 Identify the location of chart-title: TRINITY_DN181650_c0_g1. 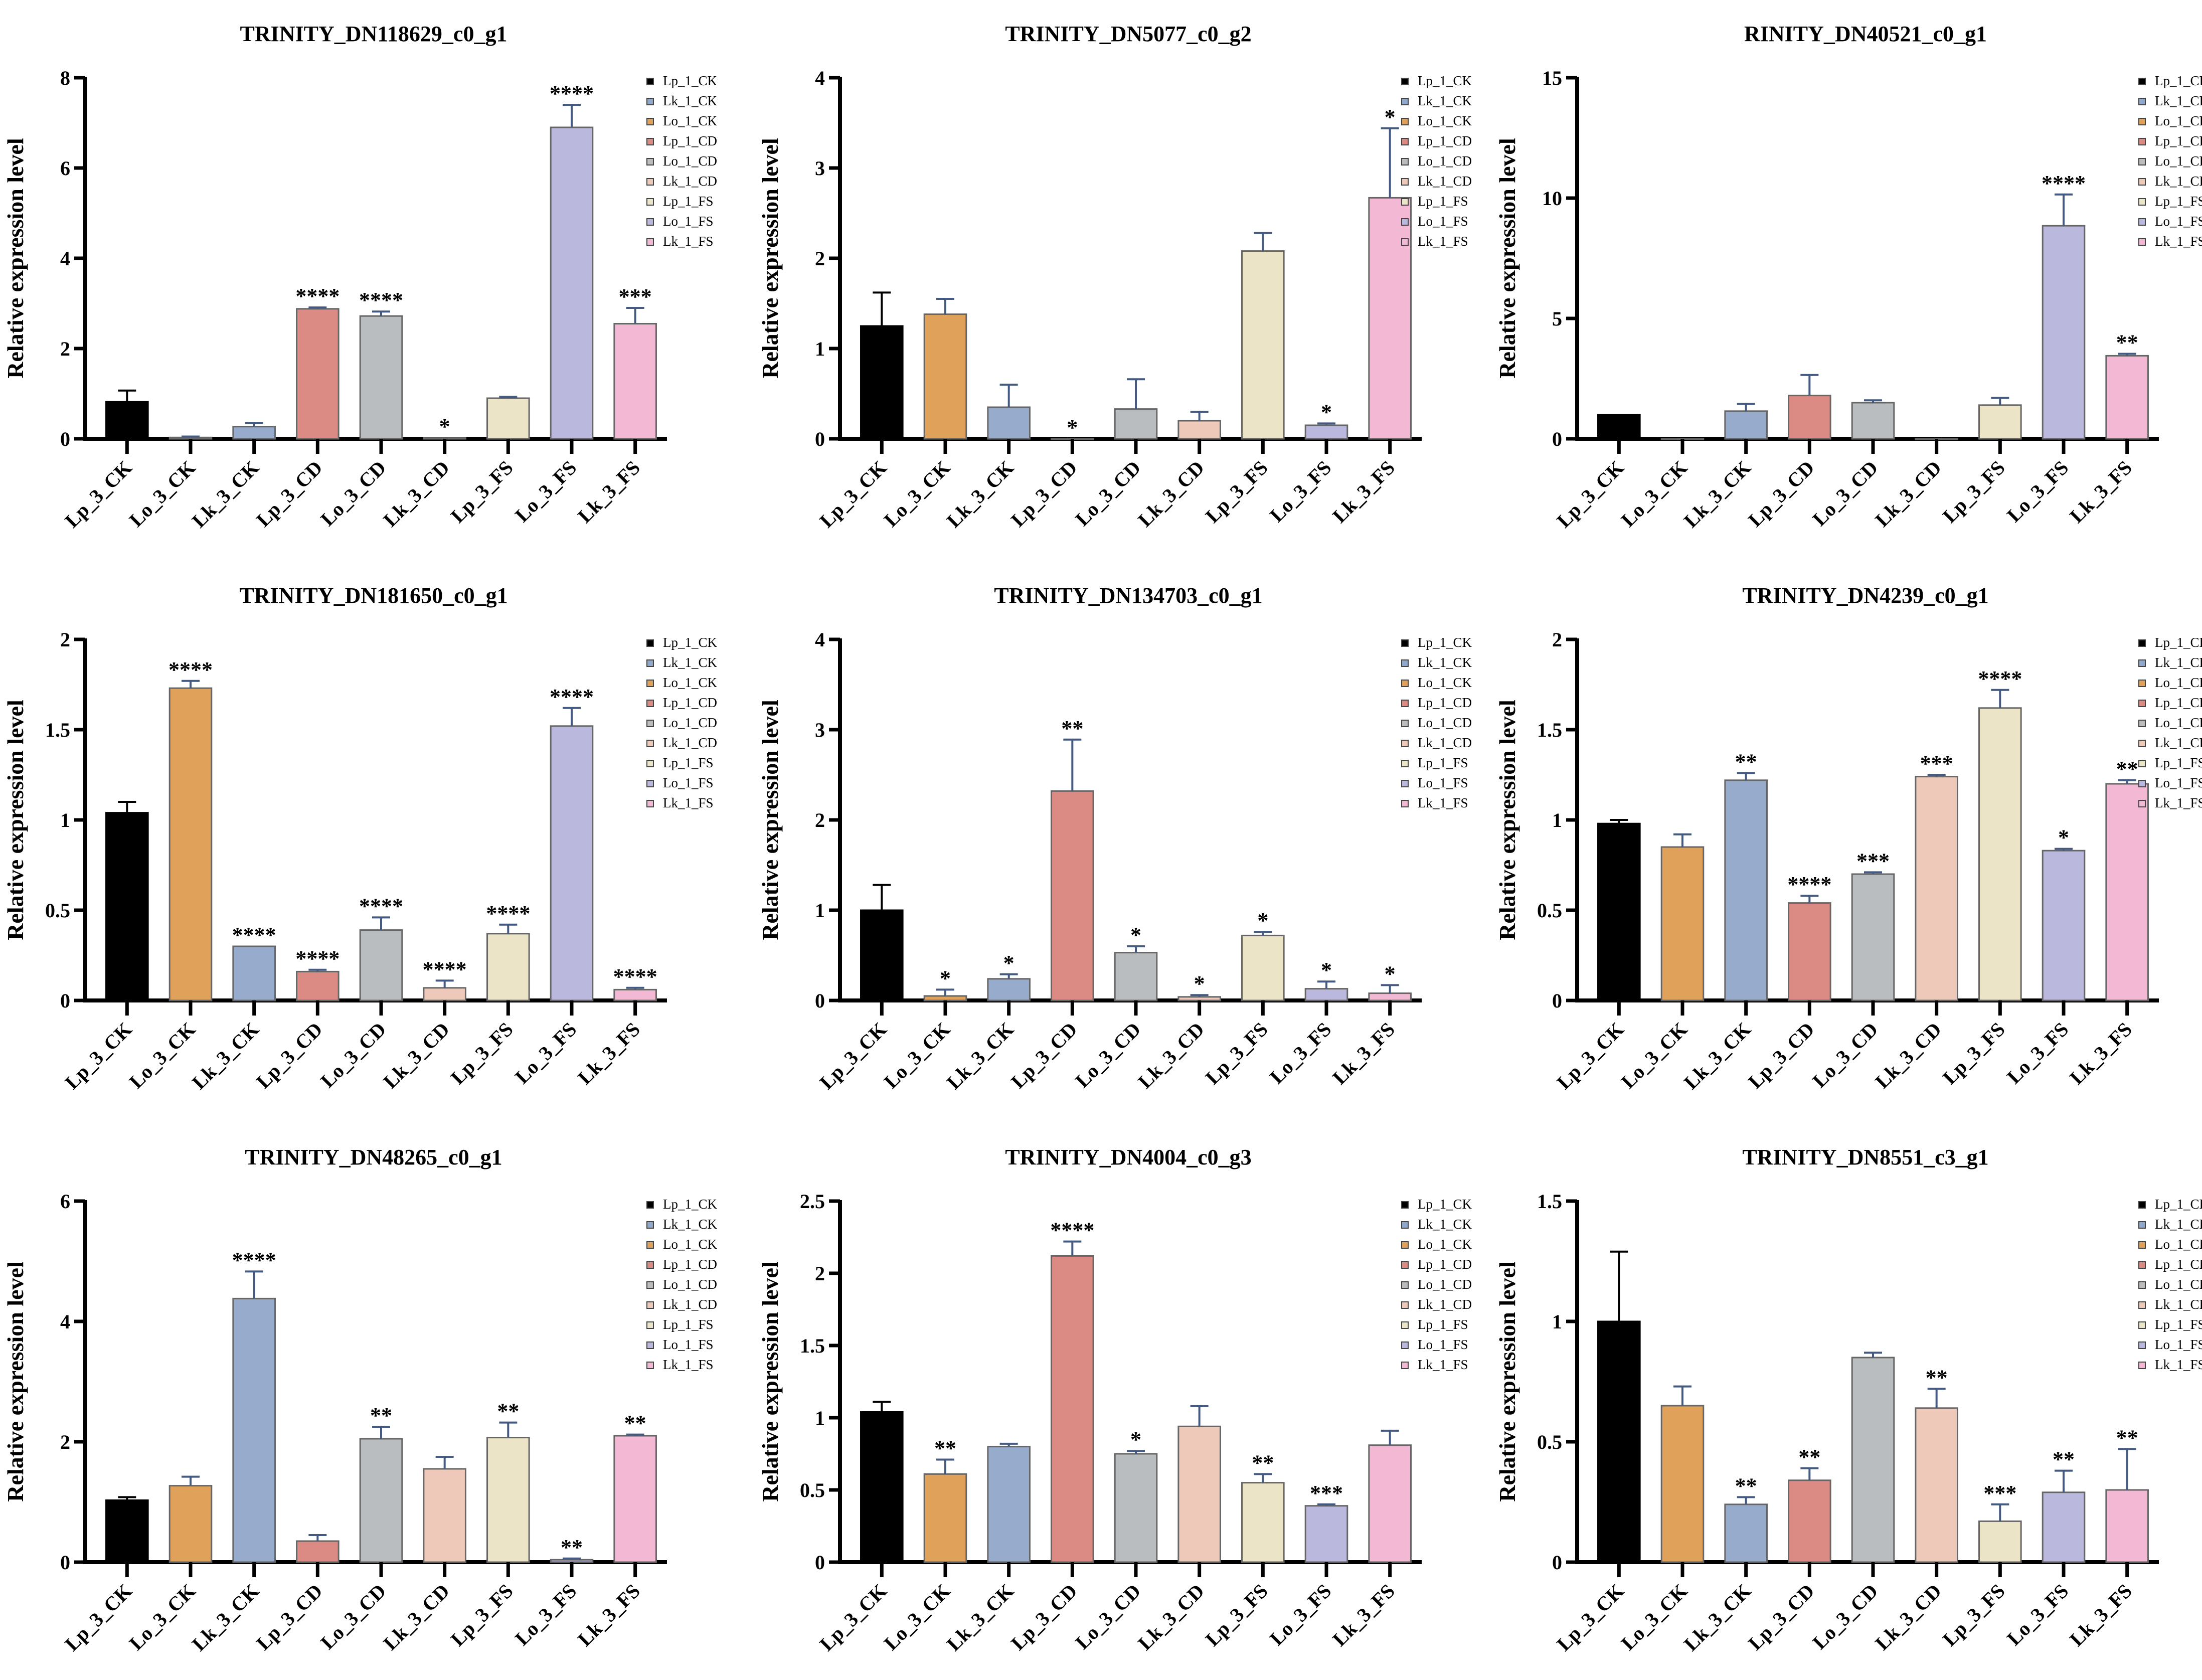
(373, 595).